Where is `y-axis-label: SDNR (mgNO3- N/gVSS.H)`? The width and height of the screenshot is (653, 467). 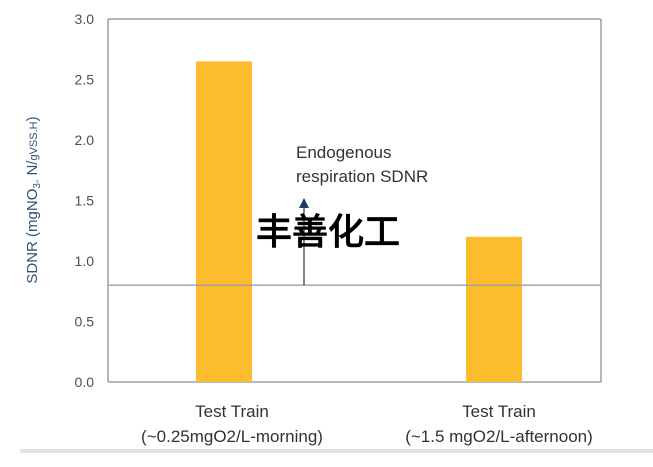 y-axis-label: SDNR (mgNO3- N/gVSS.H) is located at coordinates (33, 199).